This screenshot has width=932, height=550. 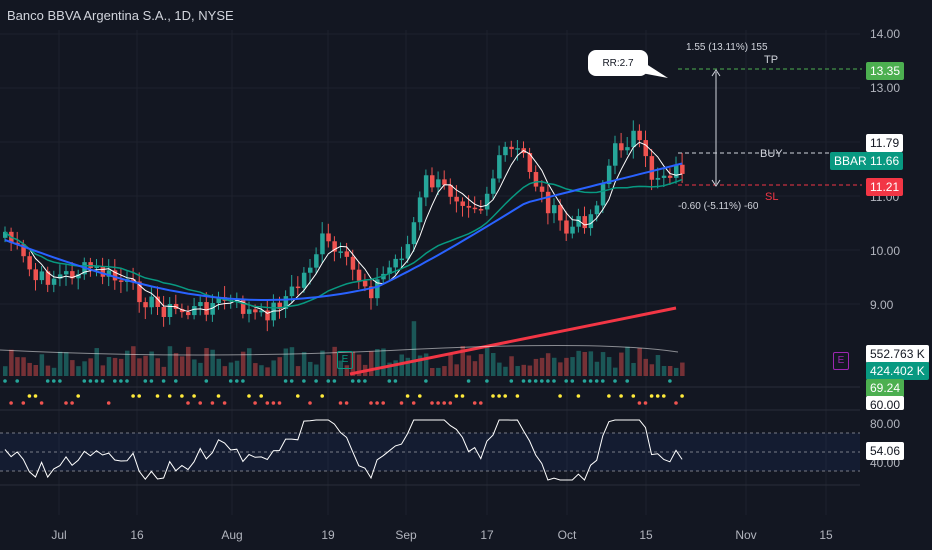 What do you see at coordinates (841, 361) in the screenshot?
I see `earnings-upcoming-icon: E` at bounding box center [841, 361].